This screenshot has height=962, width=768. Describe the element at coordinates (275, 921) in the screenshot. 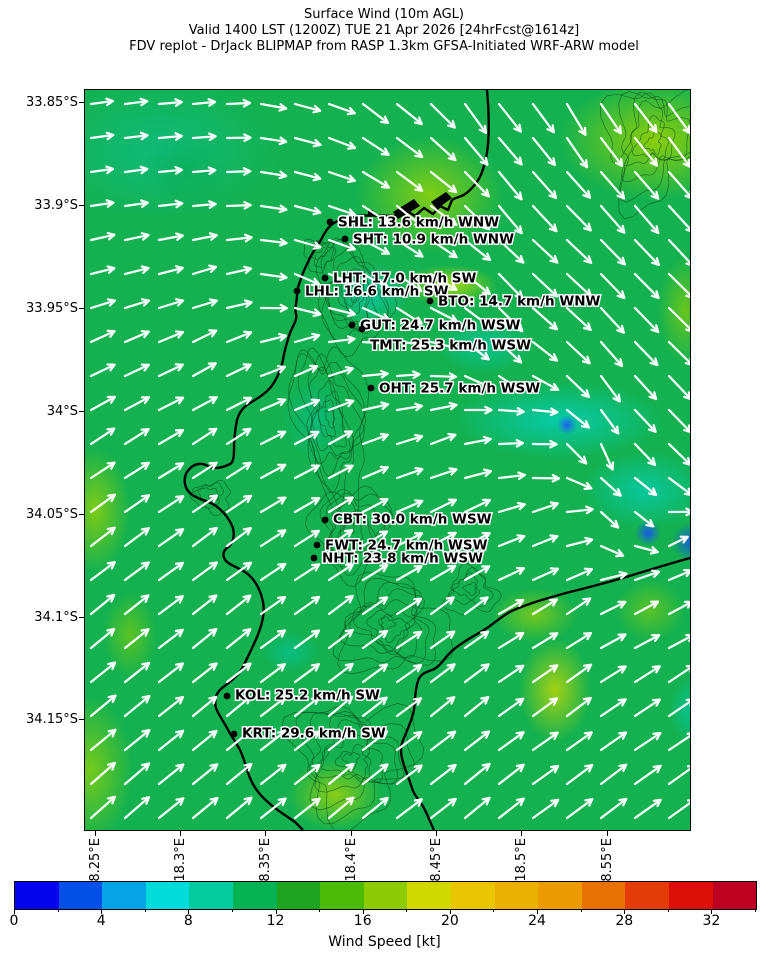

I see `colorbar-tick-label: 12` at that location.